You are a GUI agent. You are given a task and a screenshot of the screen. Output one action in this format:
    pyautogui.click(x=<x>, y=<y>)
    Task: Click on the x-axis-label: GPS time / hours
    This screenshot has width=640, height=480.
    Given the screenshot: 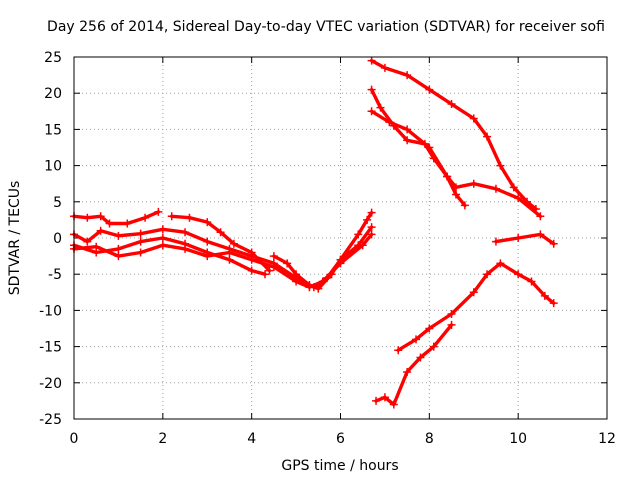 What is the action you would take?
    pyautogui.click(x=339, y=466)
    